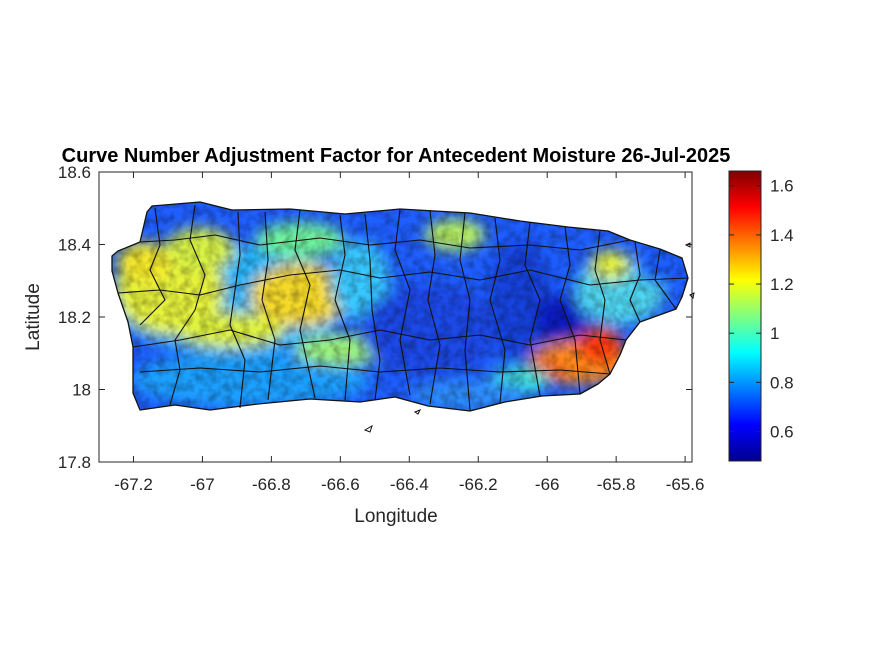 Image resolution: width=875 pixels, height=656 pixels. I want to click on y-tick-label: 18.6, so click(74, 172).